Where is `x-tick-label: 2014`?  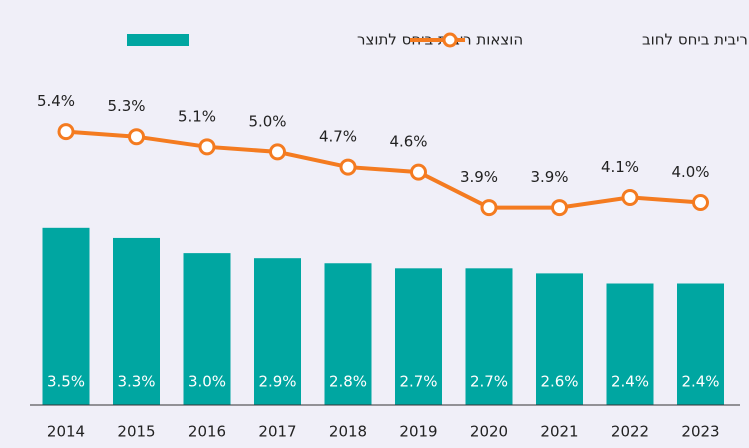
x-tick-label: 2014 is located at coordinates (66, 432).